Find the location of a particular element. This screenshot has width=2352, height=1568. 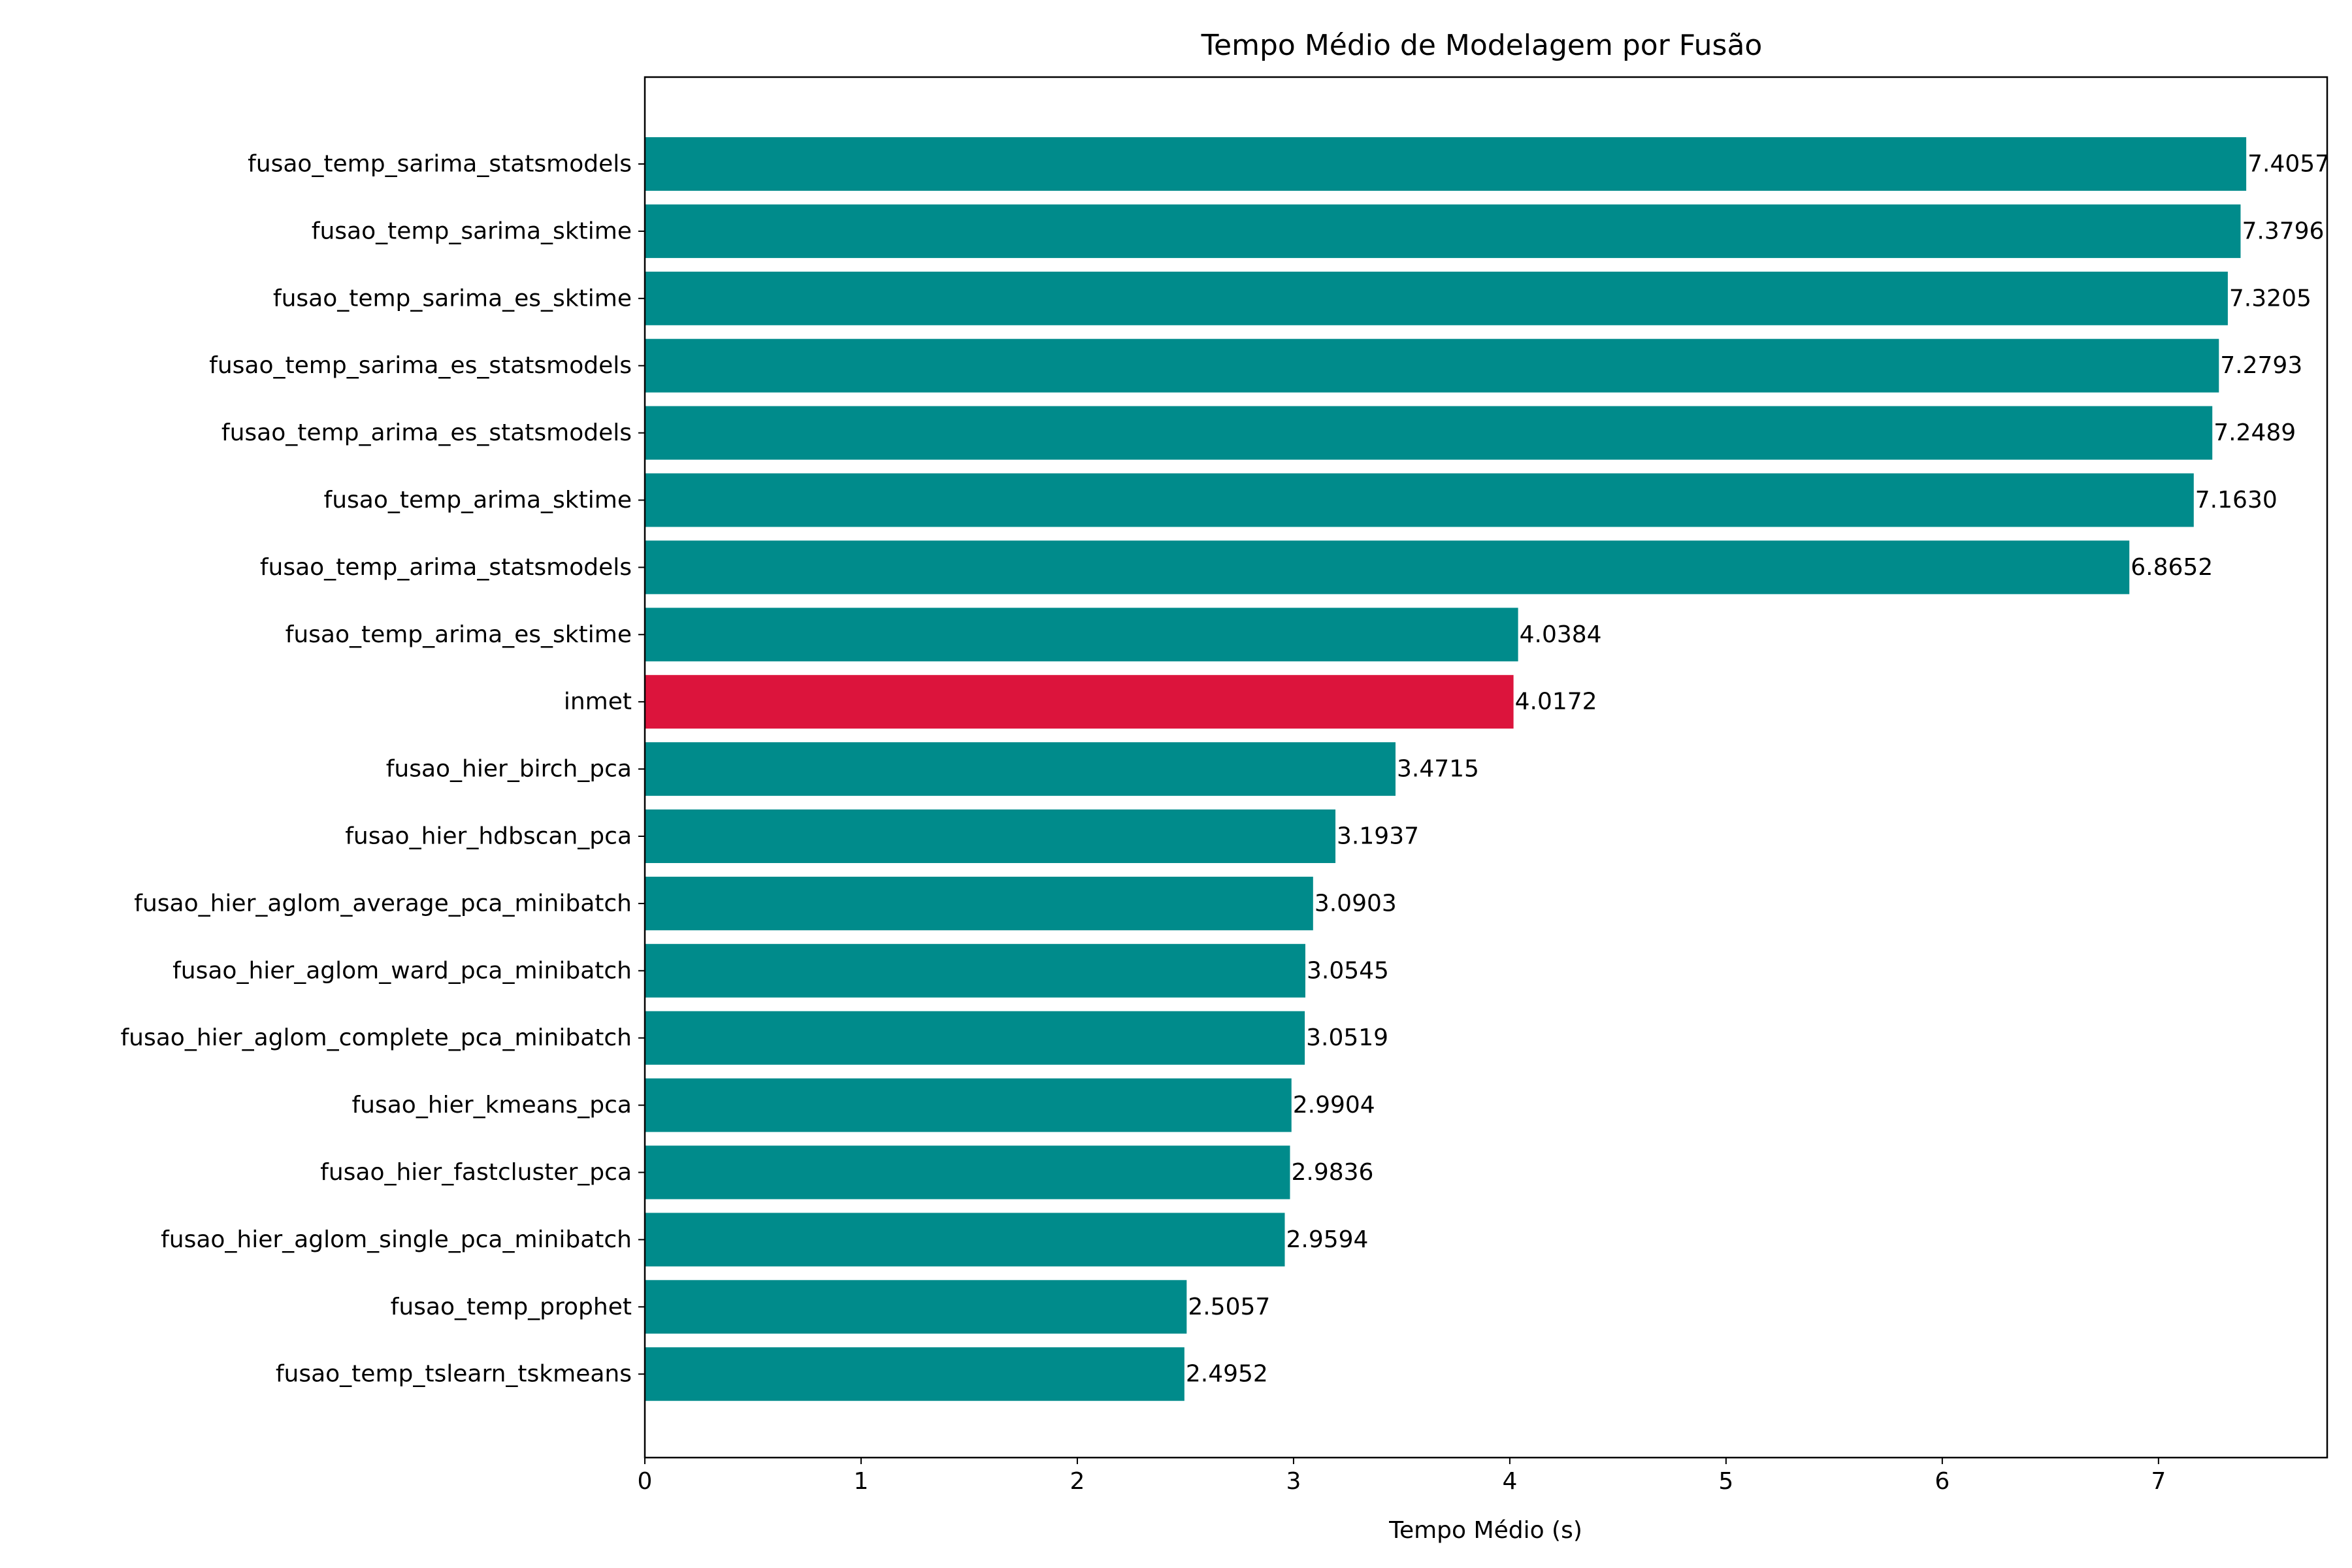

bar-fusao_hier_hdbscan_pca is located at coordinates (990, 836).